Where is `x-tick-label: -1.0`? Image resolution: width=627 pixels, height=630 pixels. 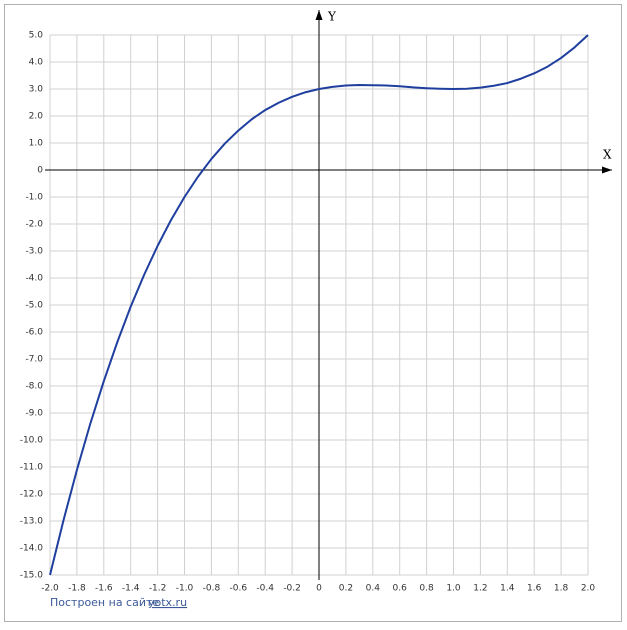
x-tick-label: -1.0 is located at coordinates (185, 589).